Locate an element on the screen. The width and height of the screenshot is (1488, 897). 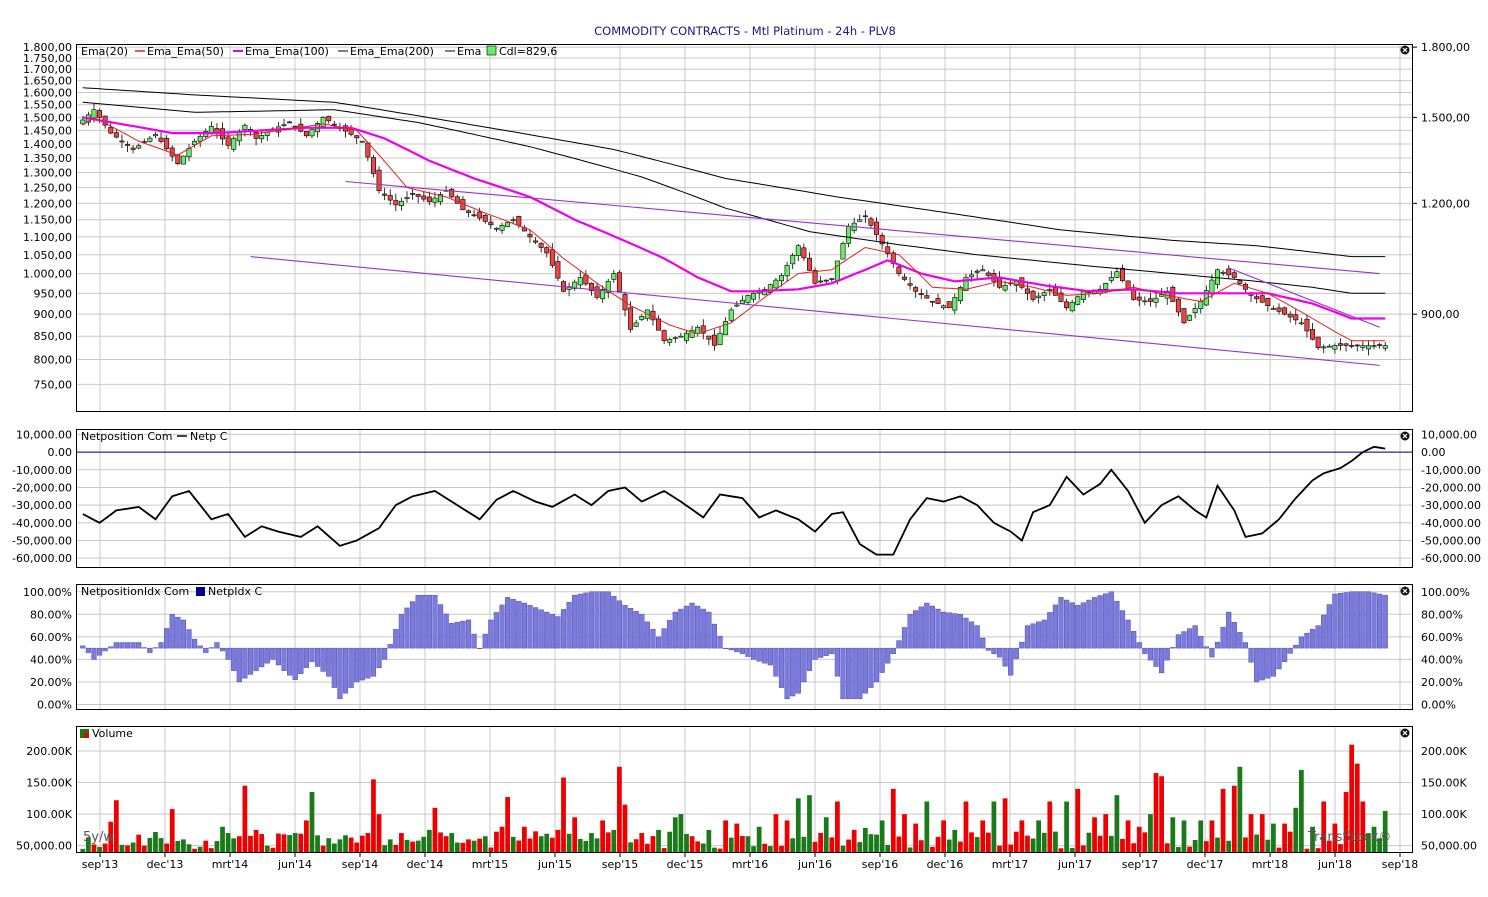
channel-upper2-line is located at coordinates (1304, 297).